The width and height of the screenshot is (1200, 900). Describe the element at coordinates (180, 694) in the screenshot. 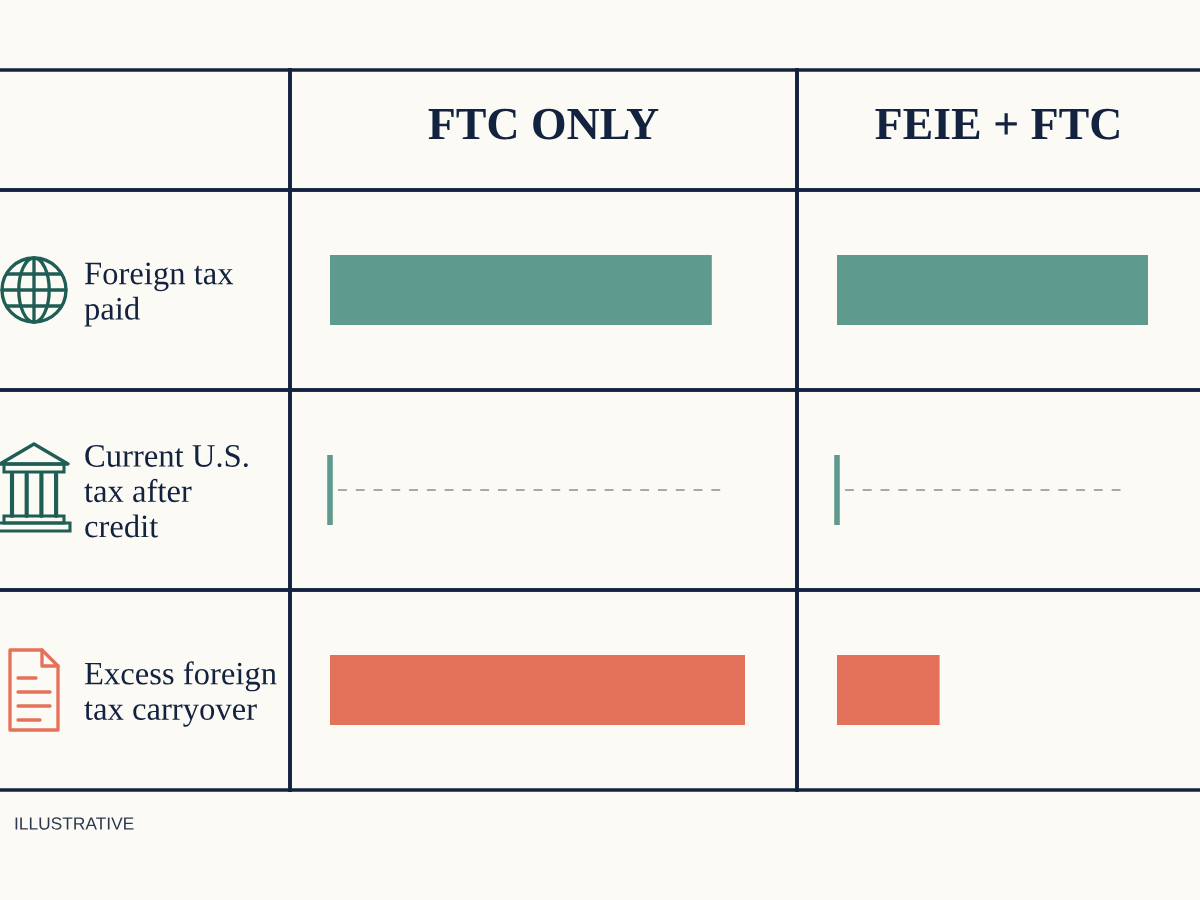

I see `y-tick-label: Excess foreign tax carryover` at that location.